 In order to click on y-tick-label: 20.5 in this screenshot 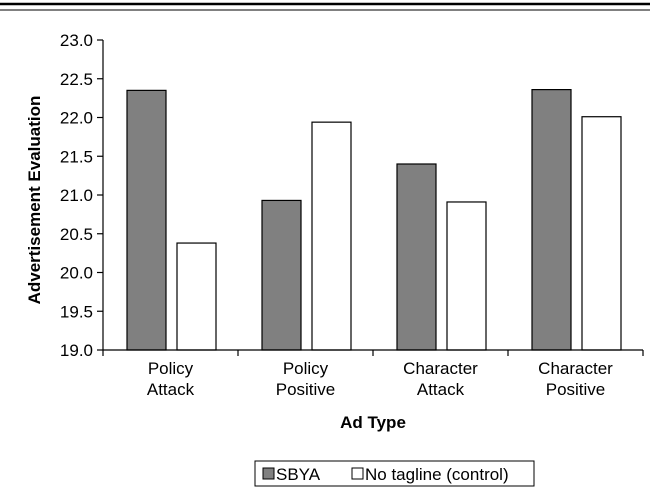, I will do `click(76, 234)`.